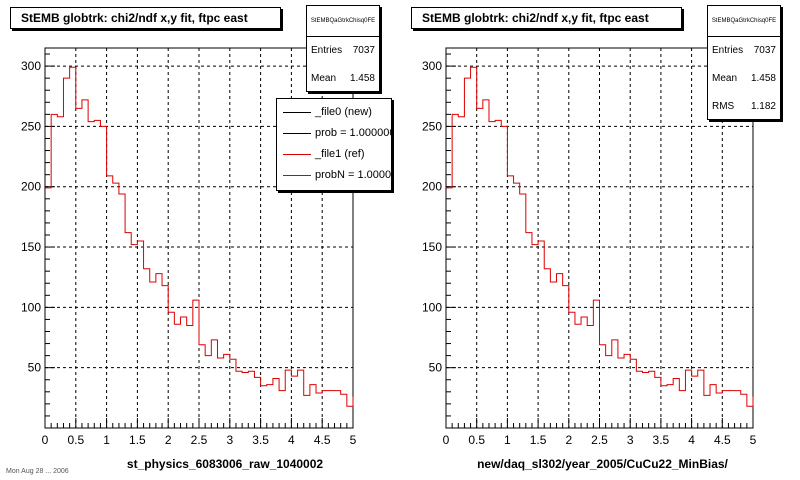 The image size is (800, 480). I want to click on legend-text: probN = 1.000000, so click(353, 175).